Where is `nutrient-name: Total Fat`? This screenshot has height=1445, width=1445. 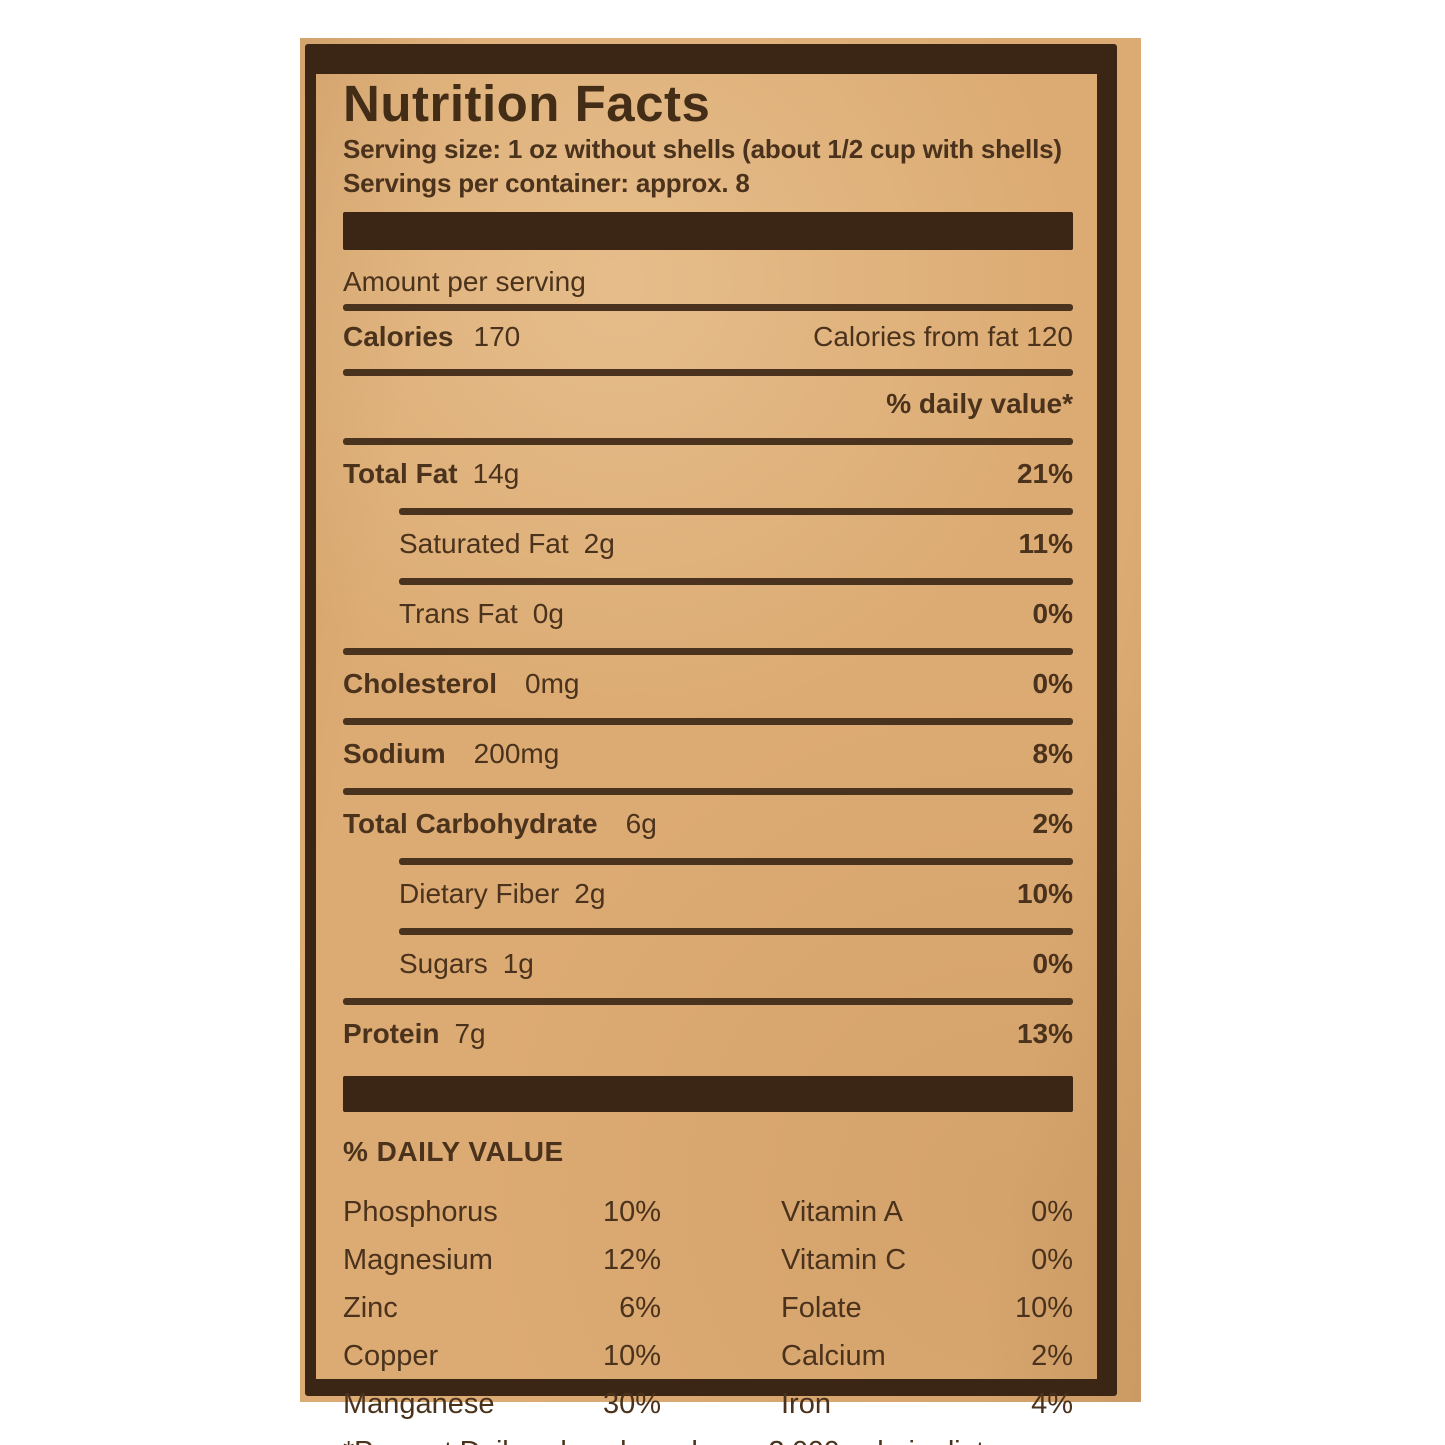 nutrient-name: Total Fat is located at coordinates (400, 473).